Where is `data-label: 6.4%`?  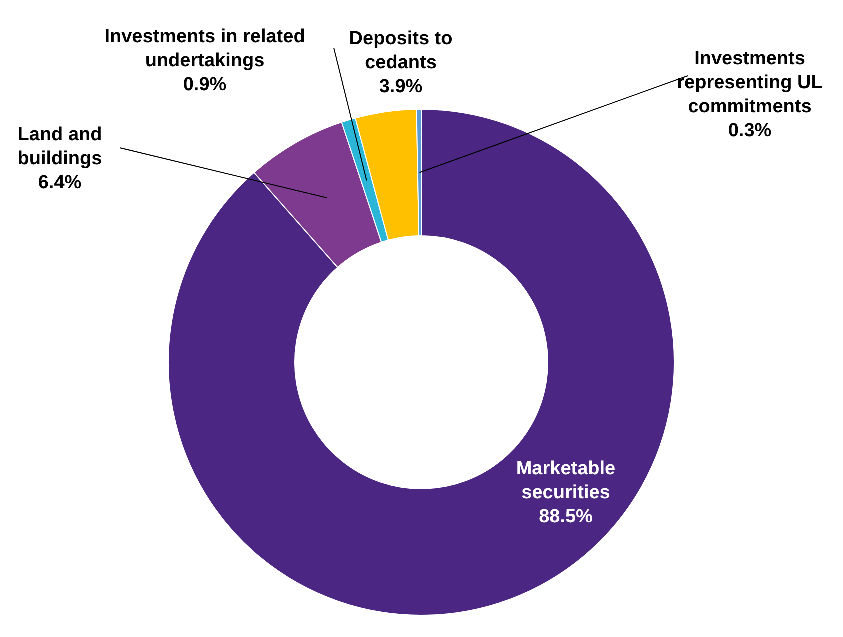
data-label: 6.4% is located at coordinates (60, 183).